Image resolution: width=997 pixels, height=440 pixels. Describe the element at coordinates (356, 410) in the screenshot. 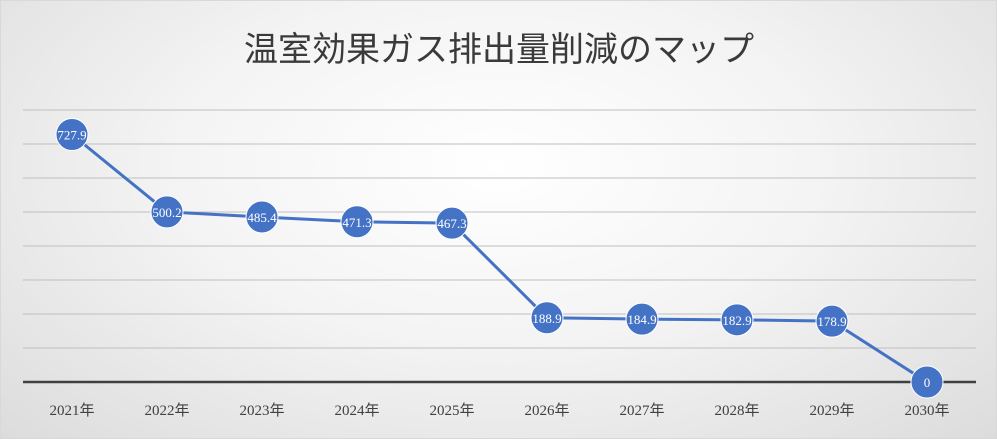

I see `x-tick-label: 2024年` at that location.